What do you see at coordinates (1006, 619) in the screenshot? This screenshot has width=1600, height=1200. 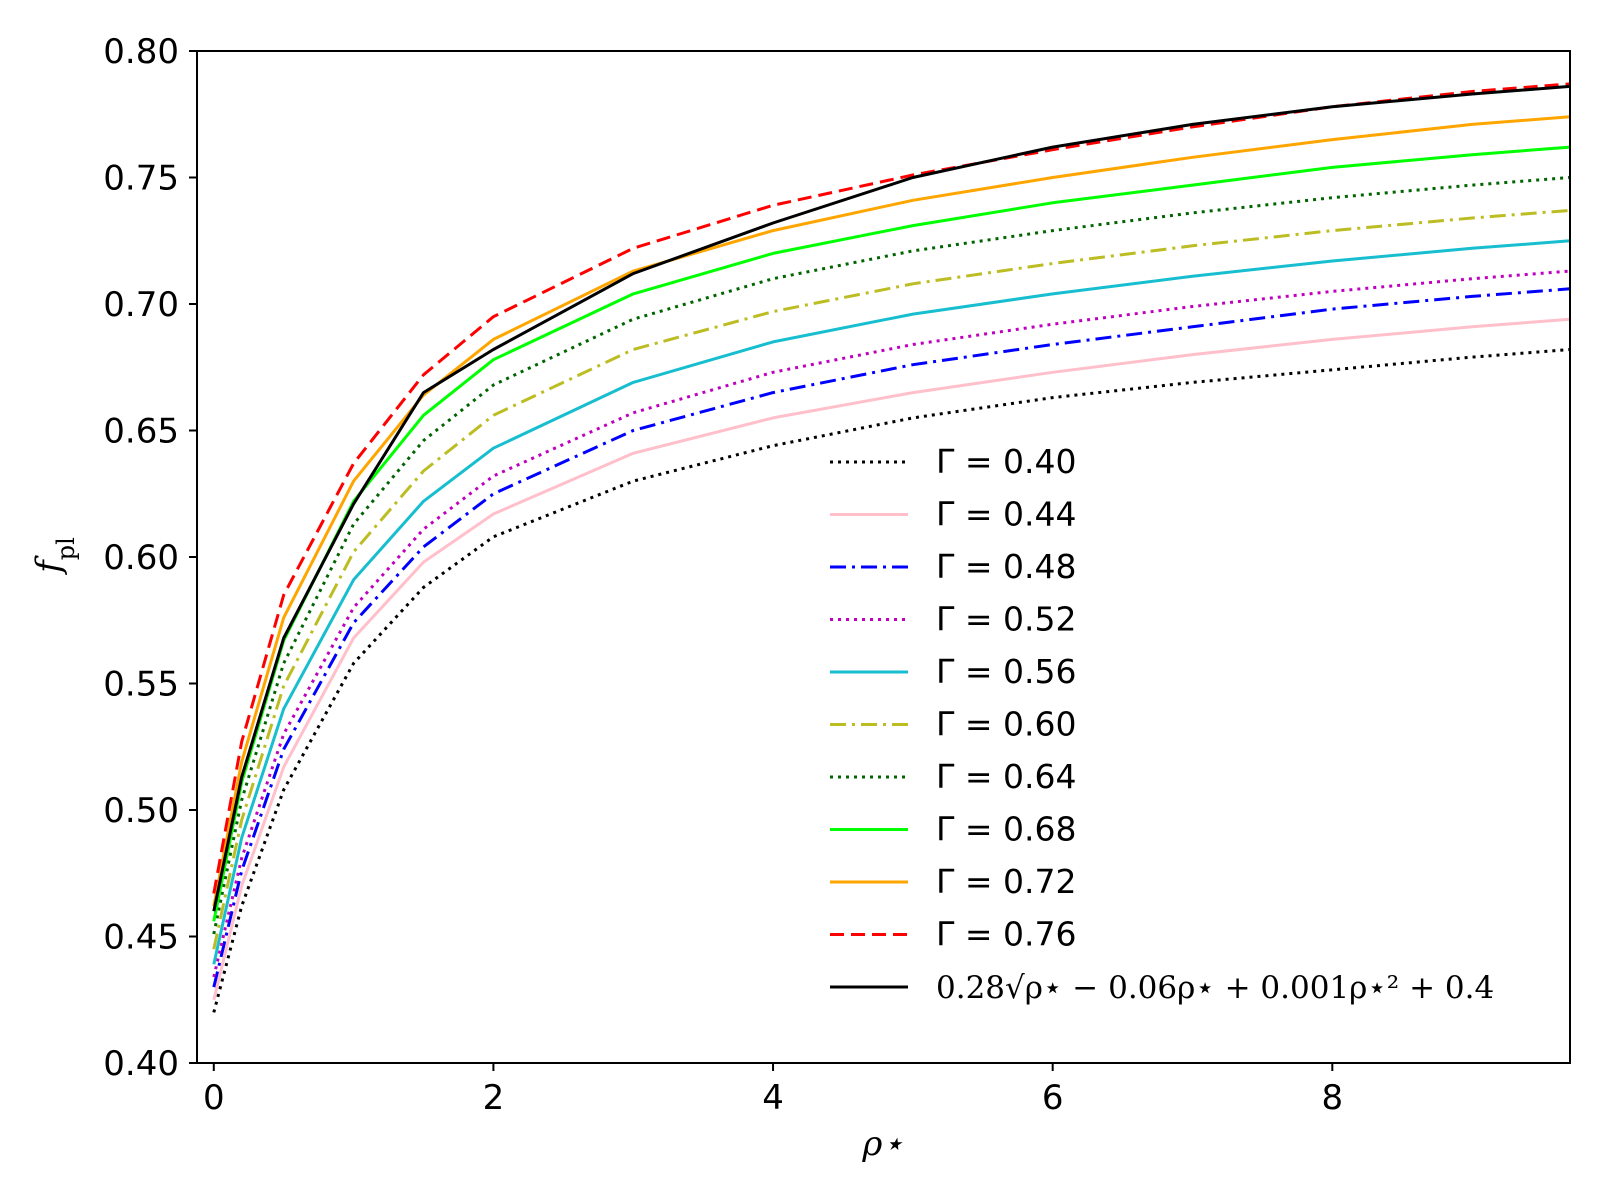 I see `legend-label: Γ = 0.52` at bounding box center [1006, 619].